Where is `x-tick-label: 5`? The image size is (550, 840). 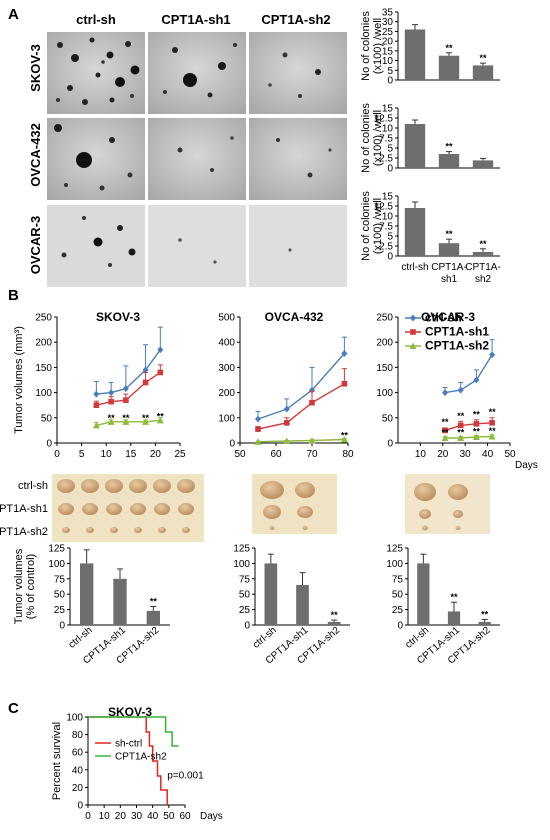
x-tick-label: 5 is located at coordinates (82, 454).